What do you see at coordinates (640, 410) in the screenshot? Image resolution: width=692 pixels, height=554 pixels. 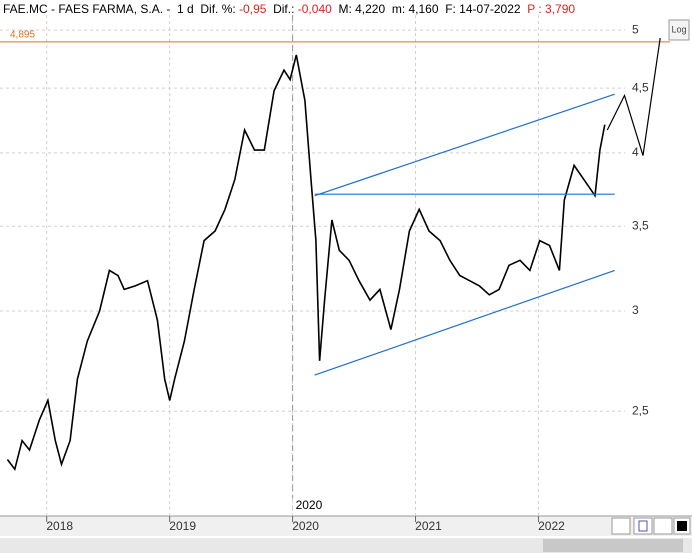 I see `y-tick-label: 2,5` at bounding box center [640, 410].